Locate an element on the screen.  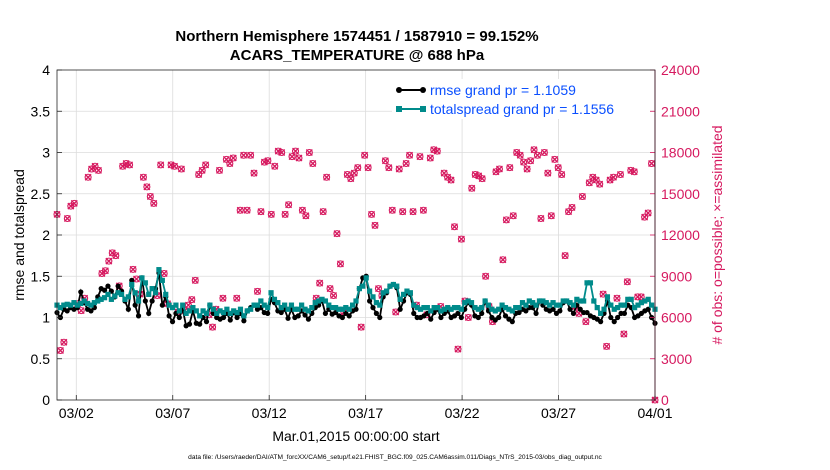
y-tick-label-right: 15000 is located at coordinates (680, 194).